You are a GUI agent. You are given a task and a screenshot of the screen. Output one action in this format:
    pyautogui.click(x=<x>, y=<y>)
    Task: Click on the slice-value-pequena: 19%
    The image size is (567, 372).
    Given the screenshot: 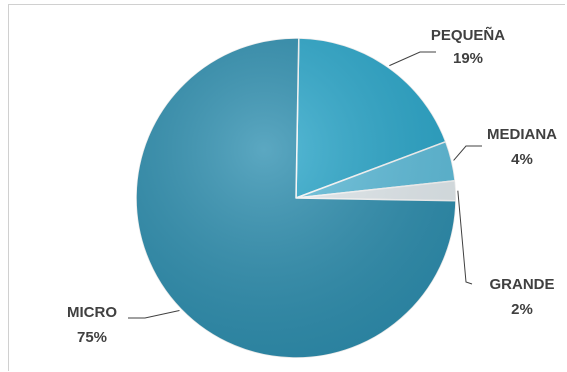 What is the action you would take?
    pyautogui.click(x=468, y=58)
    